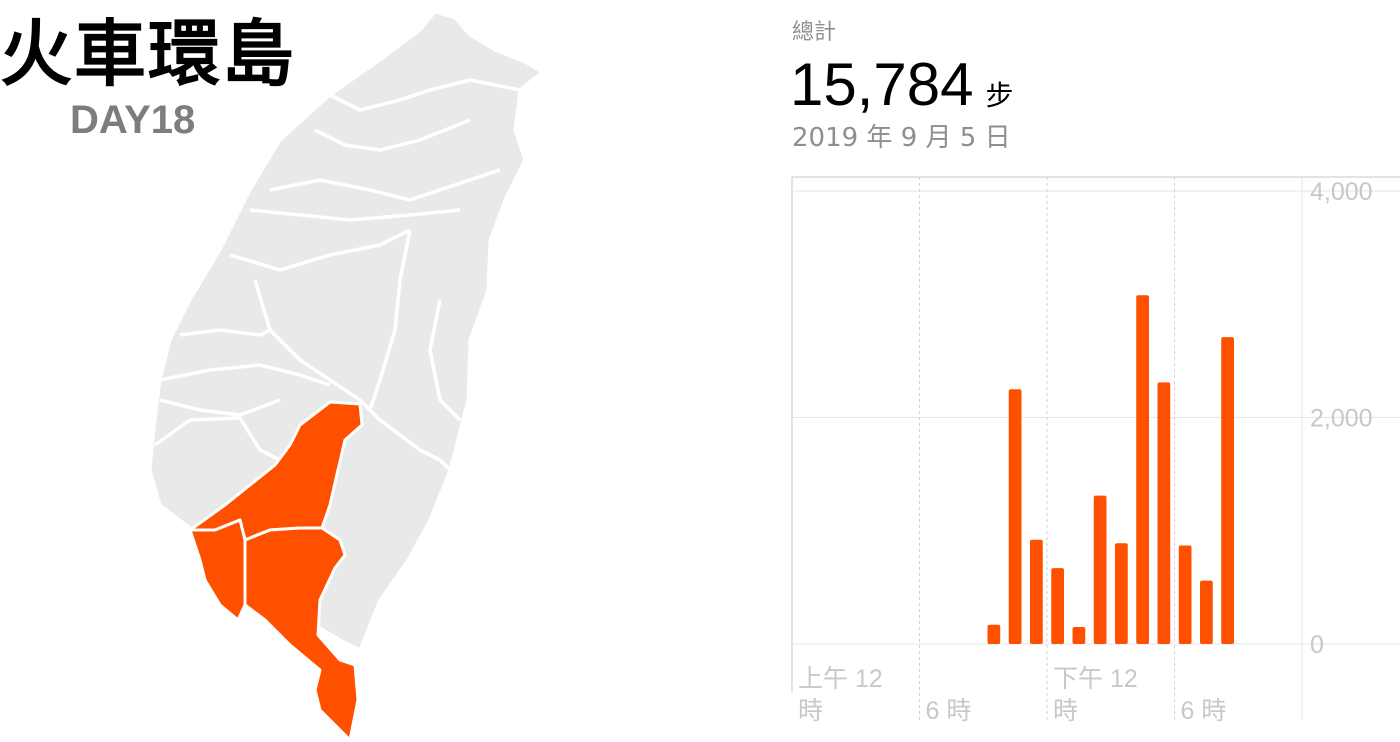 This screenshot has height=742, width=1400. What do you see at coordinates (901, 138) in the screenshot?
I see `date-label: 2019 年 9 月 5 日` at bounding box center [901, 138].